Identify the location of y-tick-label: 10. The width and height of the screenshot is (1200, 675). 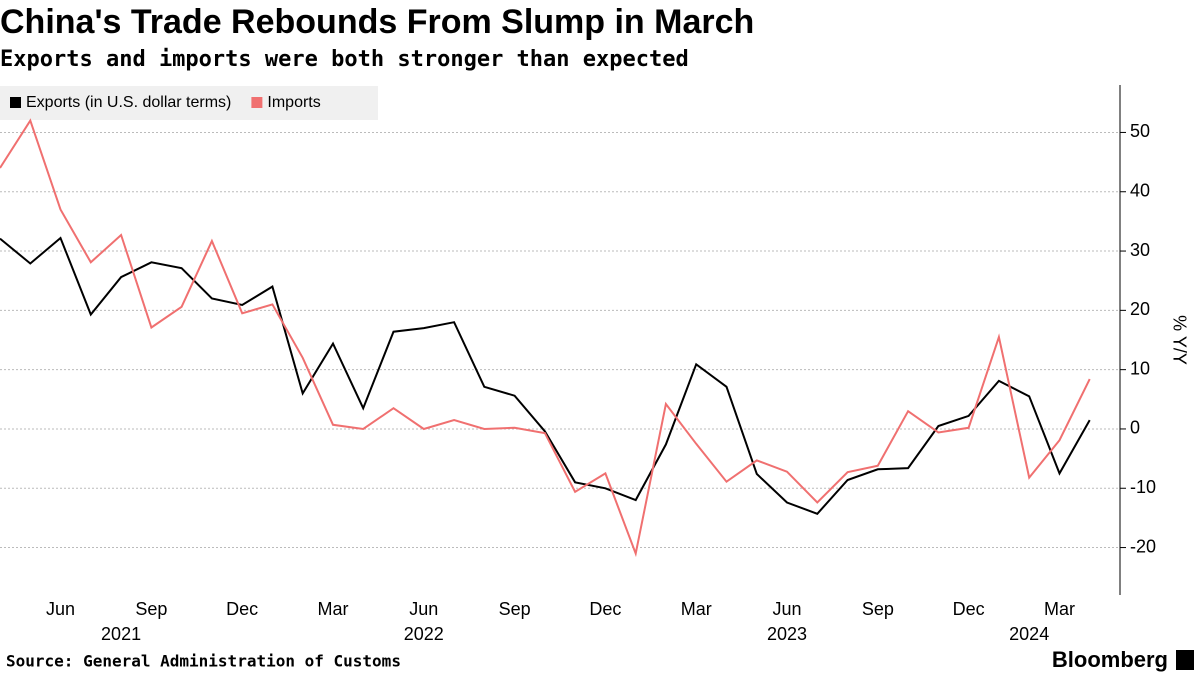
(1140, 368).